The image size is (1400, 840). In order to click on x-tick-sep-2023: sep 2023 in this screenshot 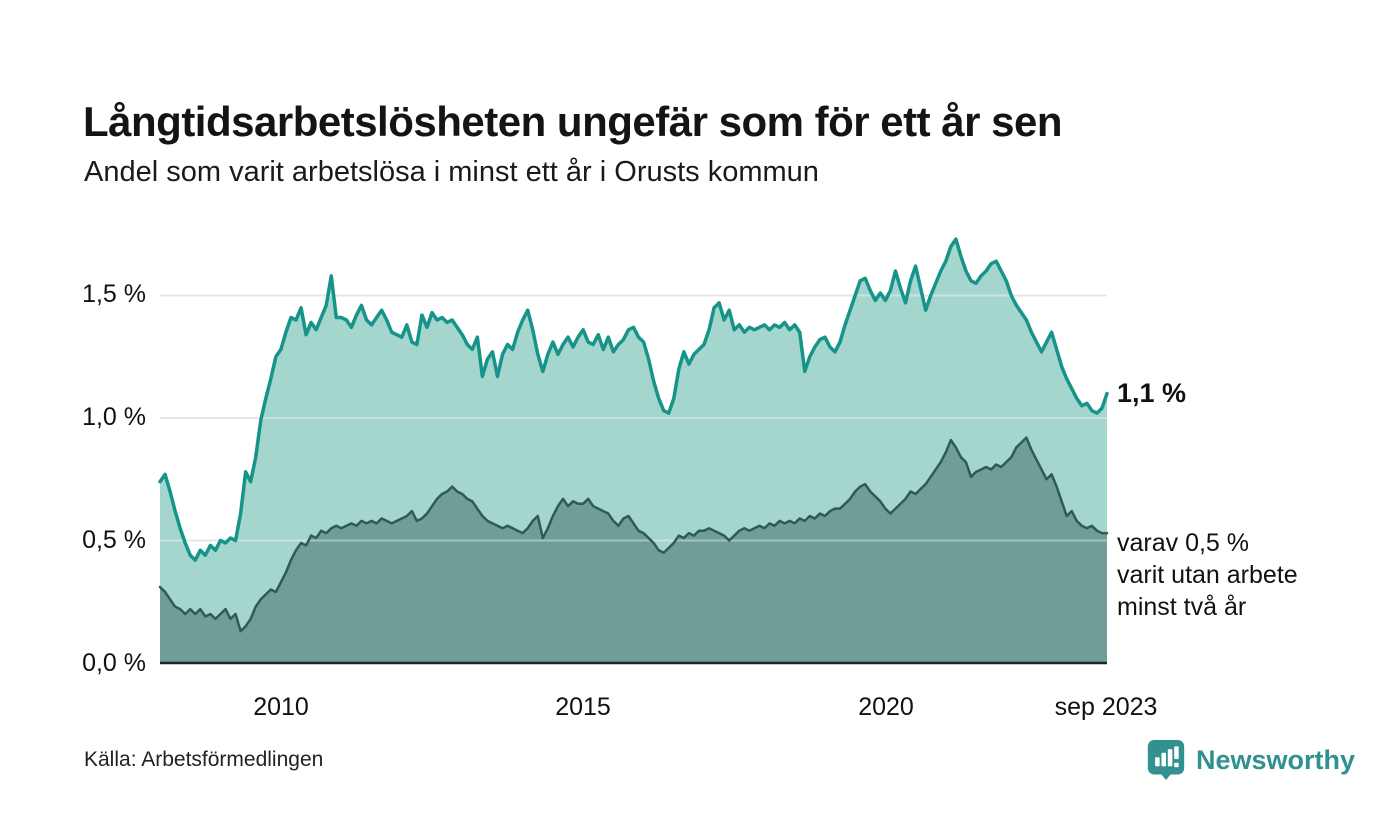, I will do `click(1106, 707)`.